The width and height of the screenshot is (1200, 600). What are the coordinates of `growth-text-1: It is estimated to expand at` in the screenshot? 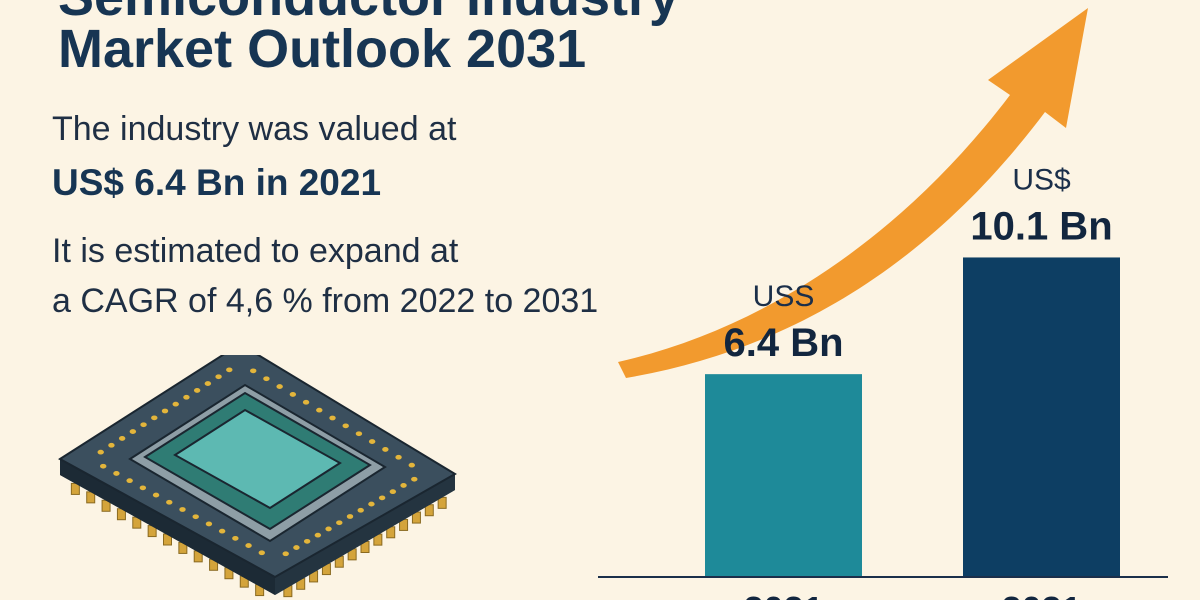 It's located at (255, 251).